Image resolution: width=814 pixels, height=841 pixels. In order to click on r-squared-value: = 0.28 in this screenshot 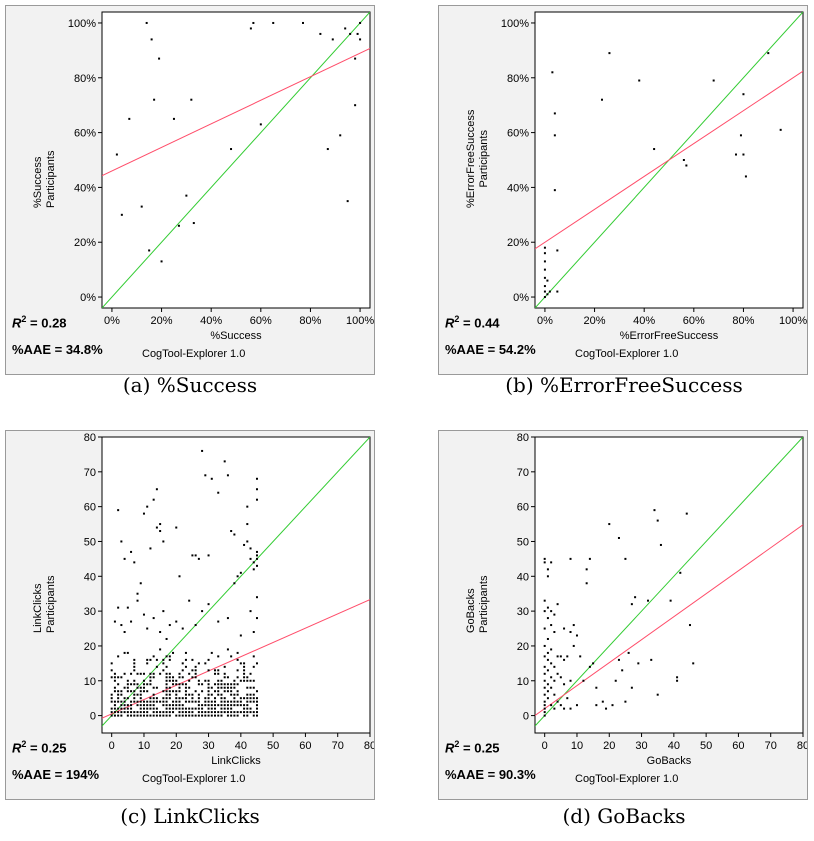, I will do `click(46, 323)`.